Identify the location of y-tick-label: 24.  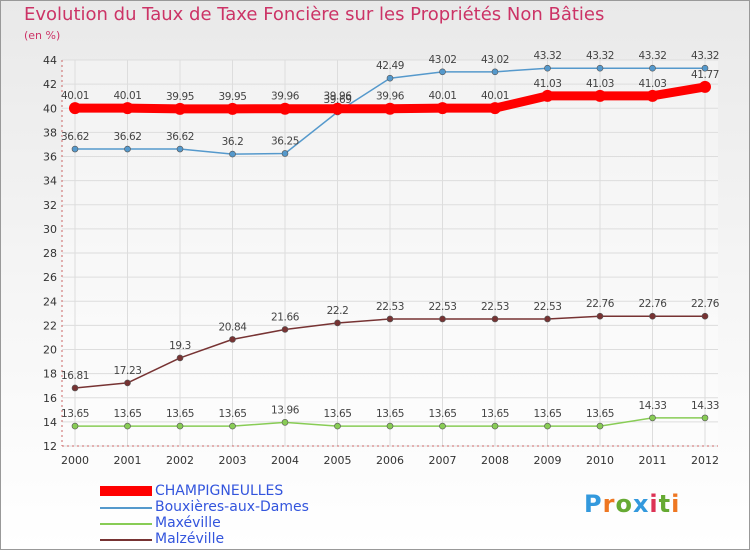
(50, 301).